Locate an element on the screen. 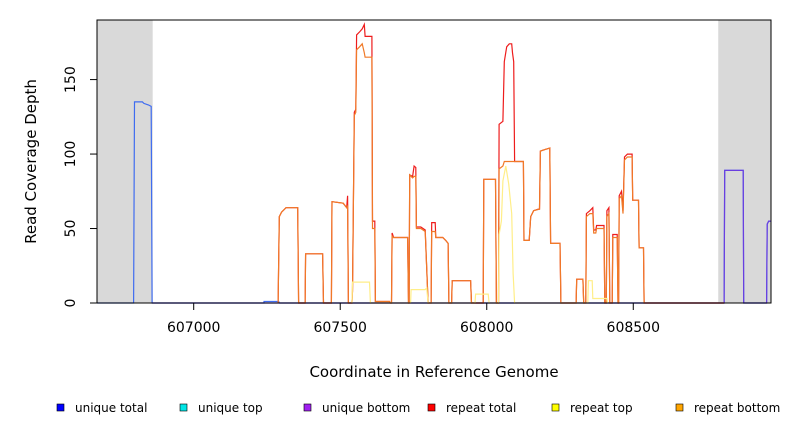  legend-label: repeat bottom is located at coordinates (737, 408).